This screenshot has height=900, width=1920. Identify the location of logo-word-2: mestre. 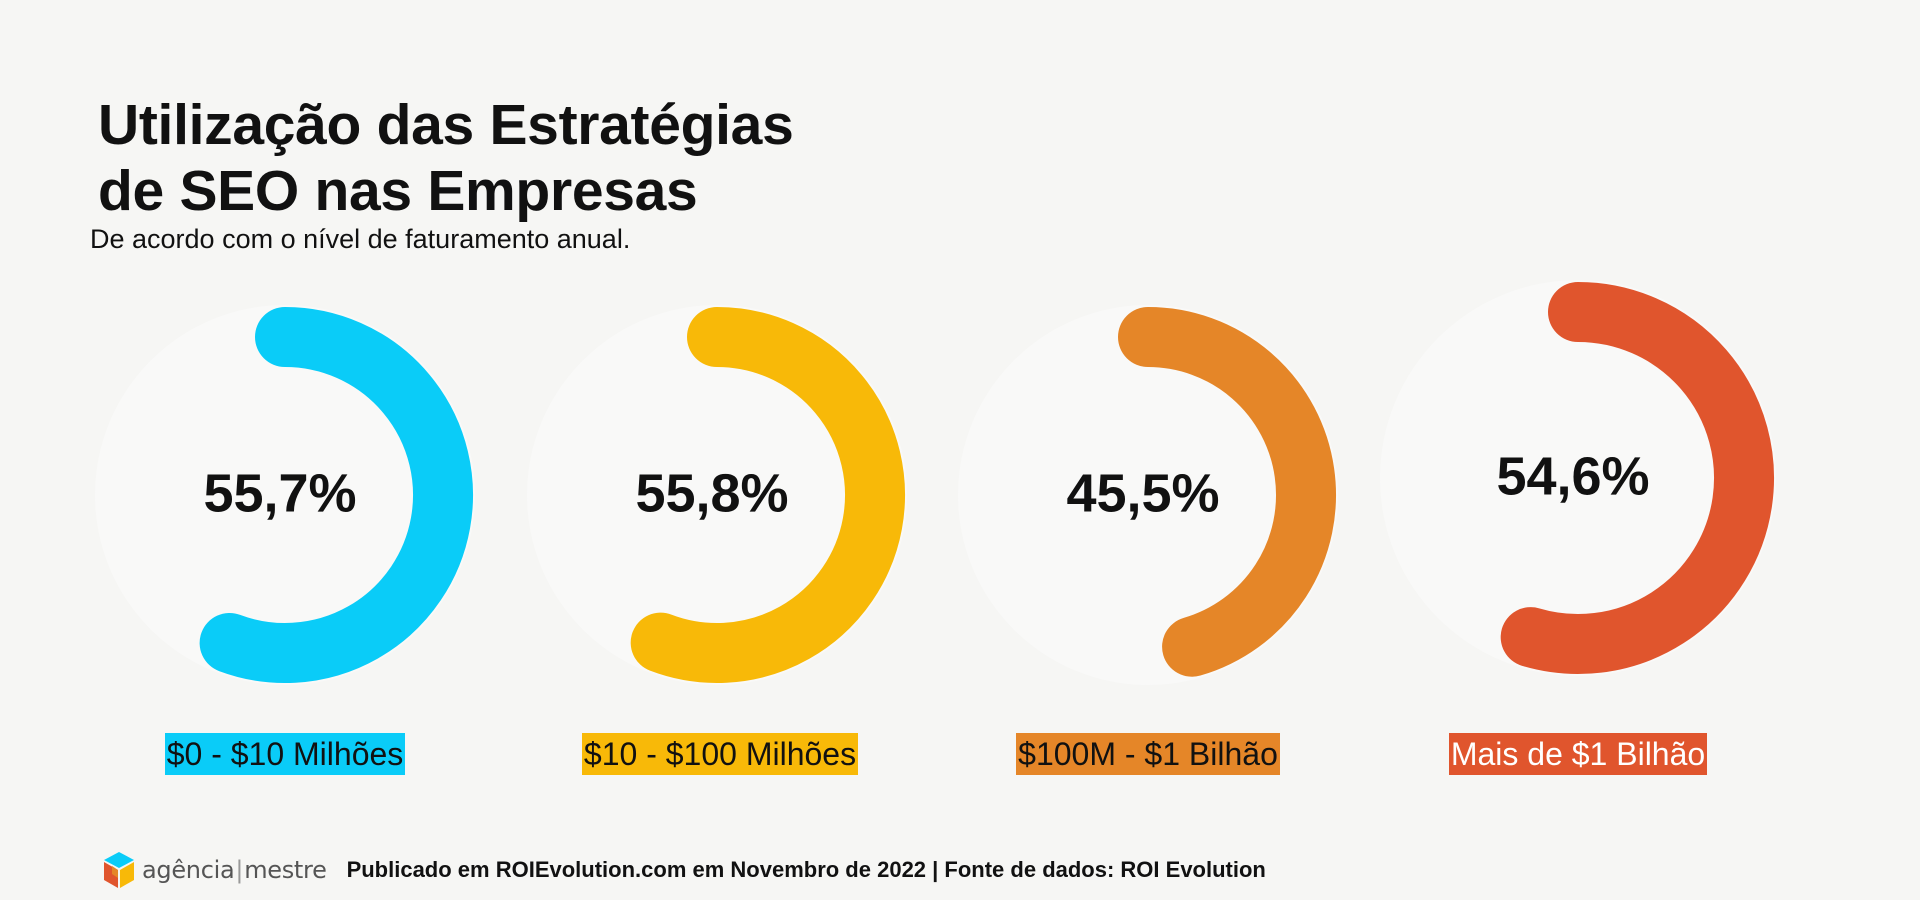
(285, 870).